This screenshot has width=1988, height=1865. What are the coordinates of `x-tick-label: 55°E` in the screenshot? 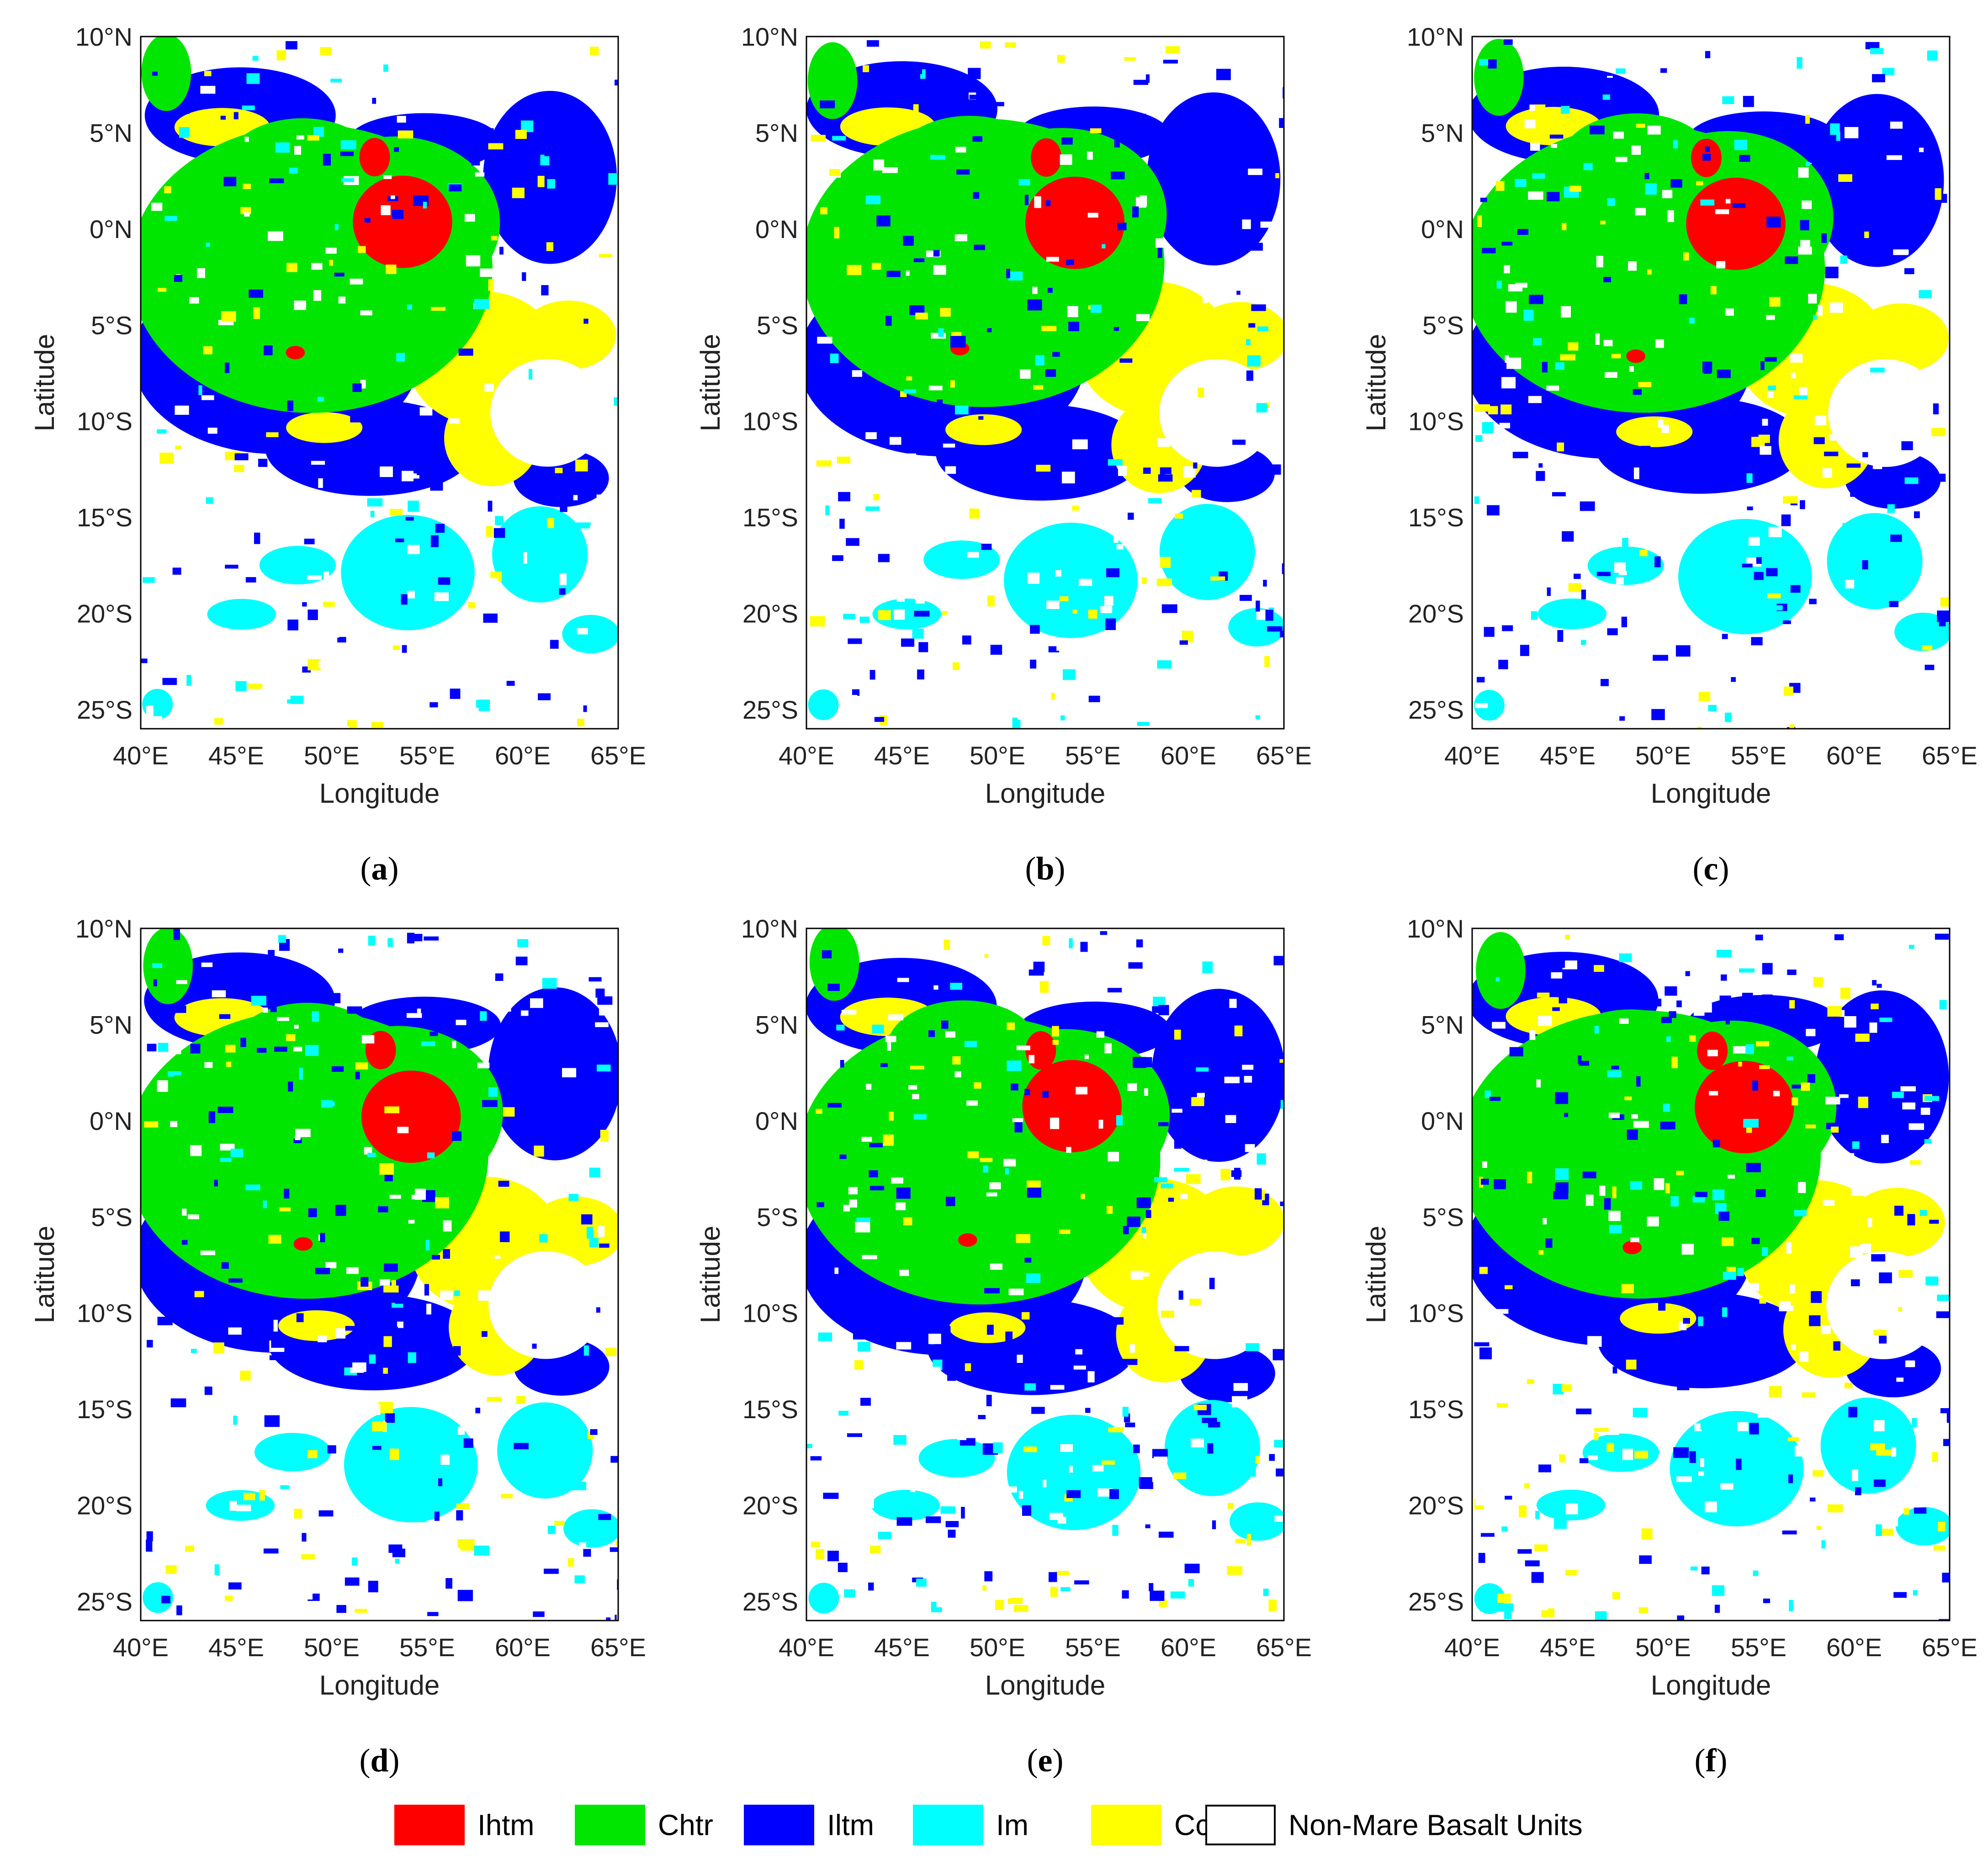 It's located at (1759, 1647).